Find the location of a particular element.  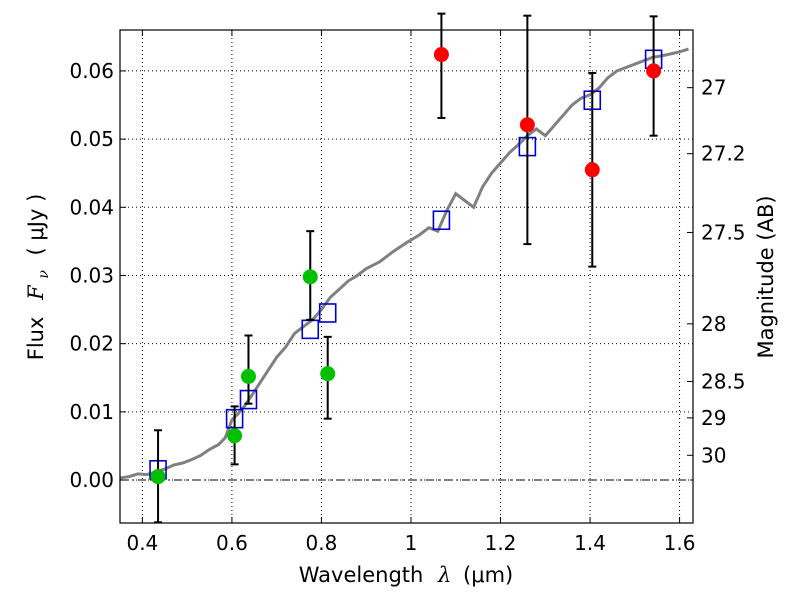

y-tick-label: 0.06 is located at coordinates (91, 71).